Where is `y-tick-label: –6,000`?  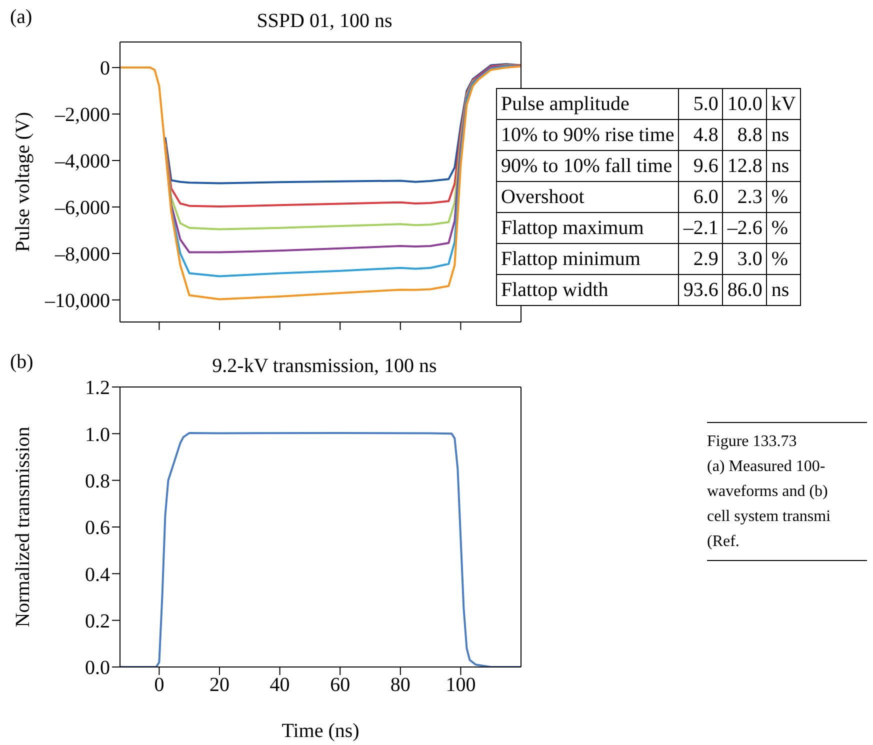
y-tick-label: –6,000 is located at coordinates (82, 208).